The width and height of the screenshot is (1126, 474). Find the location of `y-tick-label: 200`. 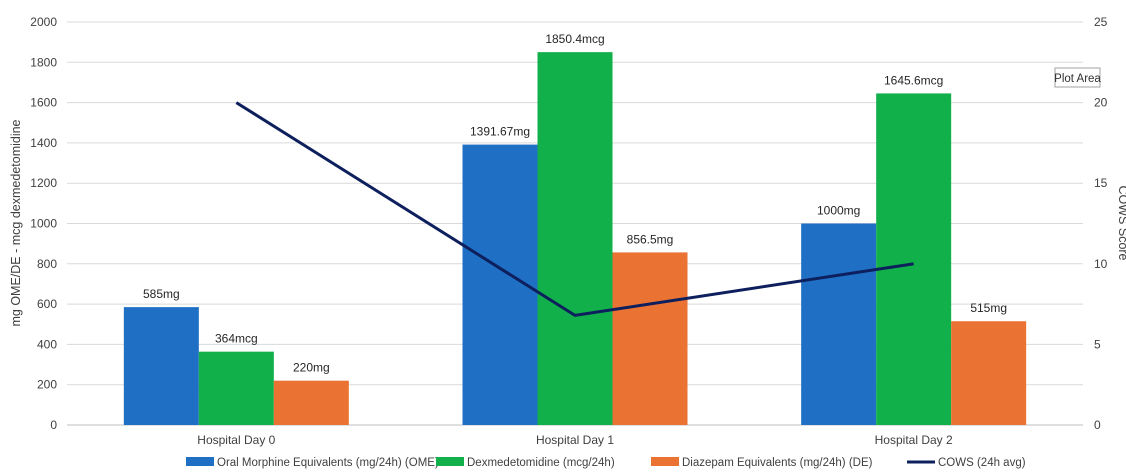

y-tick-label: 200 is located at coordinates (47, 385).